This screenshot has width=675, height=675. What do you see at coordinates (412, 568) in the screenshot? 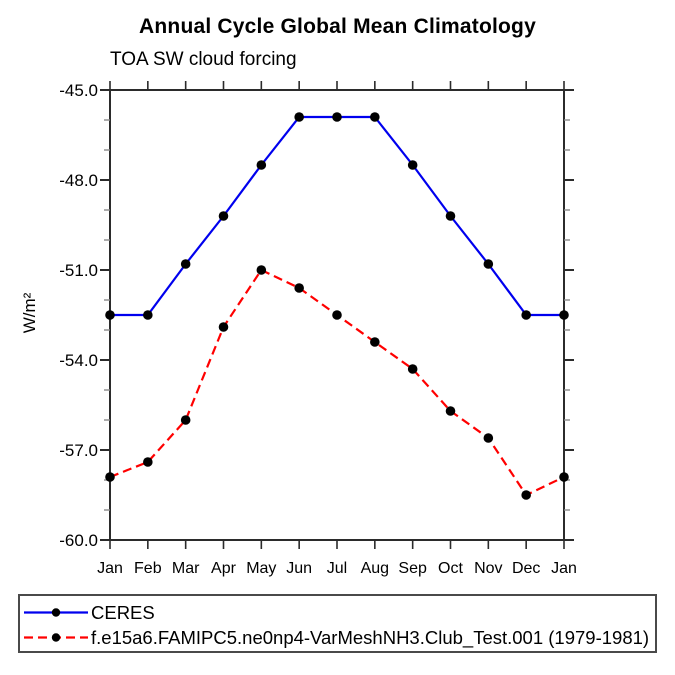
I see `x-tick-label: Sep` at bounding box center [412, 568].